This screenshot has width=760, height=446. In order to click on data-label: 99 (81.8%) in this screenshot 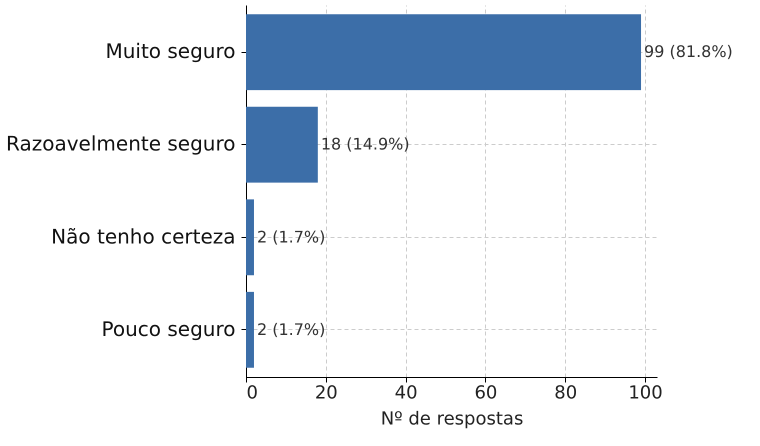, I will do `click(688, 52)`.